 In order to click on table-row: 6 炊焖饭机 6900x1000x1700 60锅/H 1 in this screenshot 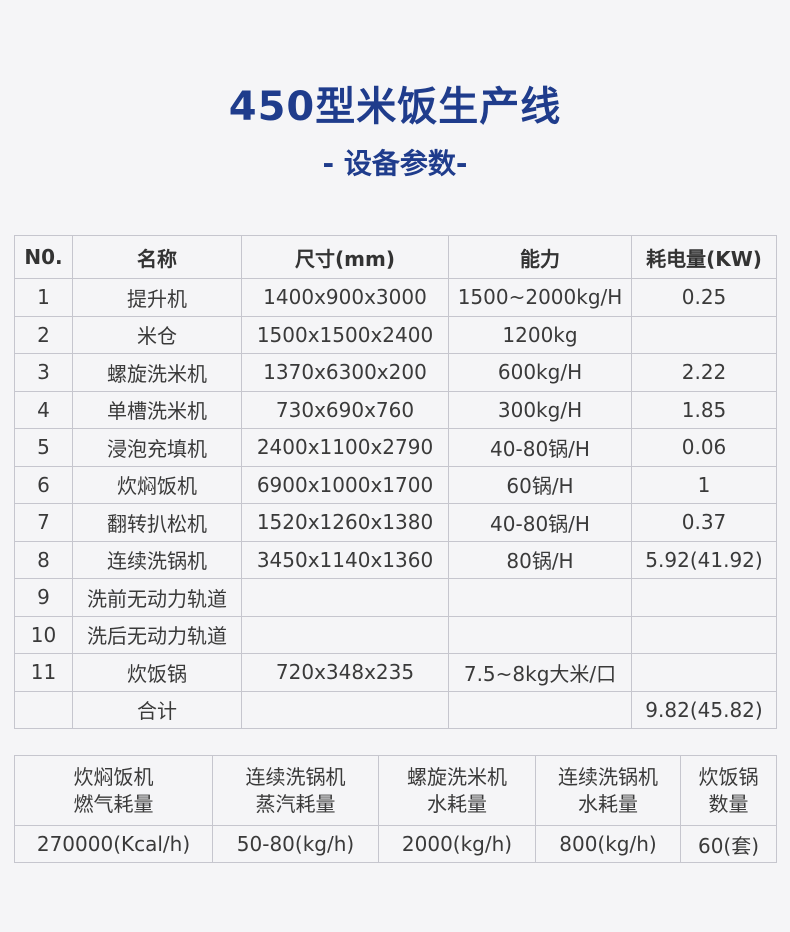, I will do `click(395, 484)`.